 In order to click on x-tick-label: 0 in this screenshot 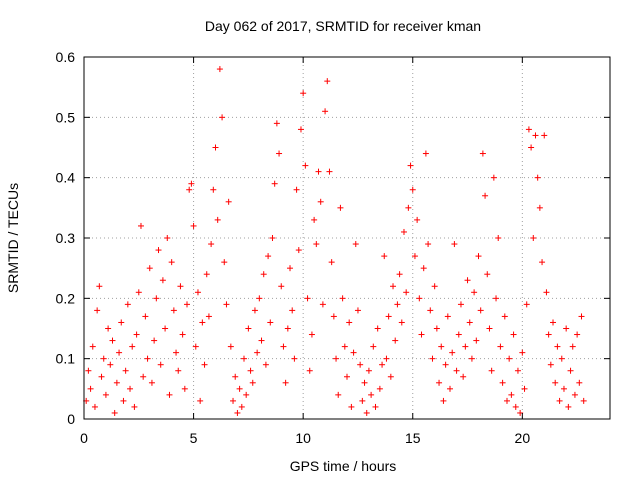, I will do `click(84, 438)`.